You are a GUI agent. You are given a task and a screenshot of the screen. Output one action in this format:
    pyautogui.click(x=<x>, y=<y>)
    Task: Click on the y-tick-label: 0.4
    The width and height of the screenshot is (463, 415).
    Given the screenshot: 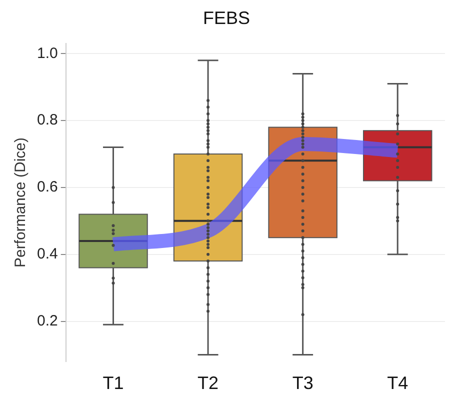 What is the action you would take?
    pyautogui.click(x=47, y=253)
    